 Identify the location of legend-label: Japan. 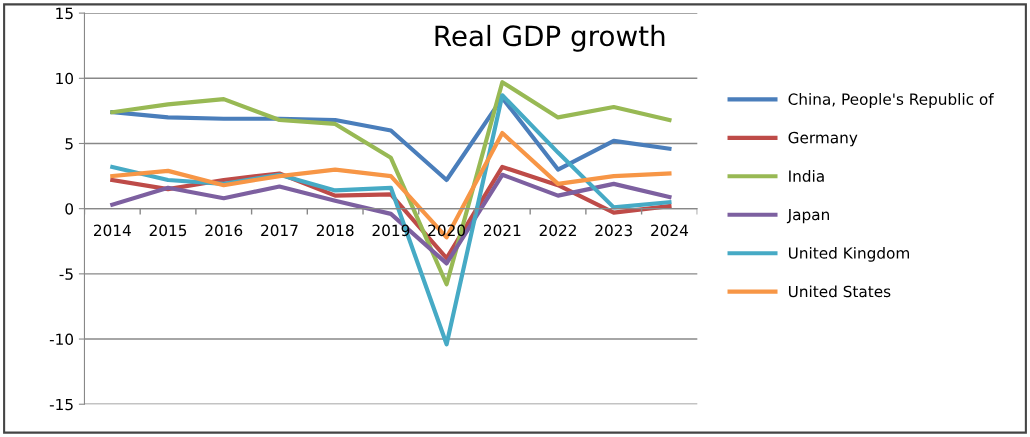
(807, 216).